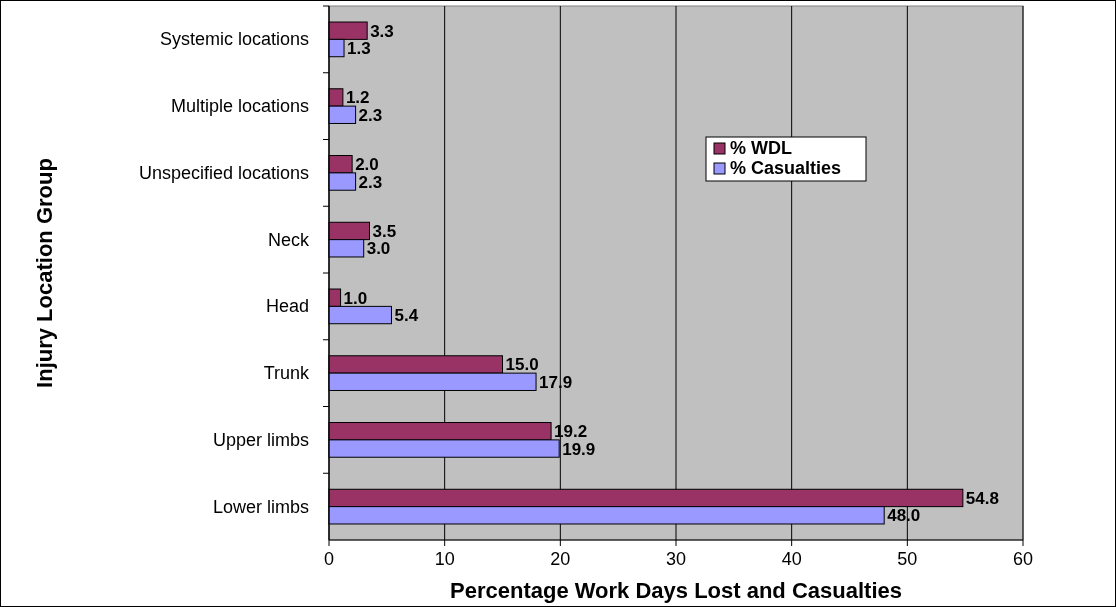 This screenshot has width=1116, height=607. Describe the element at coordinates (907, 559) in the screenshot. I see `x-tick-label: 50` at that location.